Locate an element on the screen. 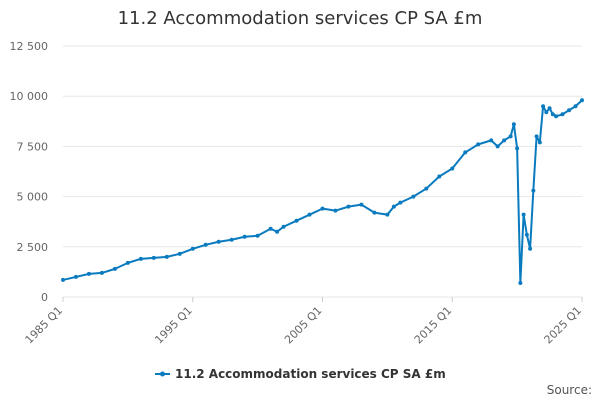 This screenshot has width=600, height=400. legend-label: 11.2 Accommodation services CP SA £m is located at coordinates (310, 374).